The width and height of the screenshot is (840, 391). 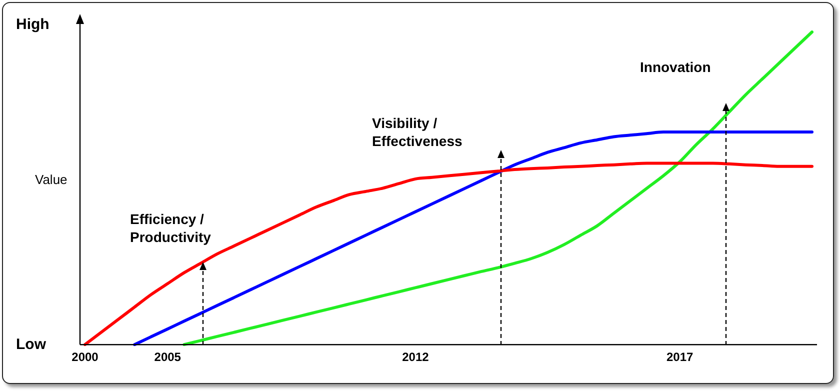 What do you see at coordinates (33, 25) in the screenshot?
I see `text: High` at bounding box center [33, 25].